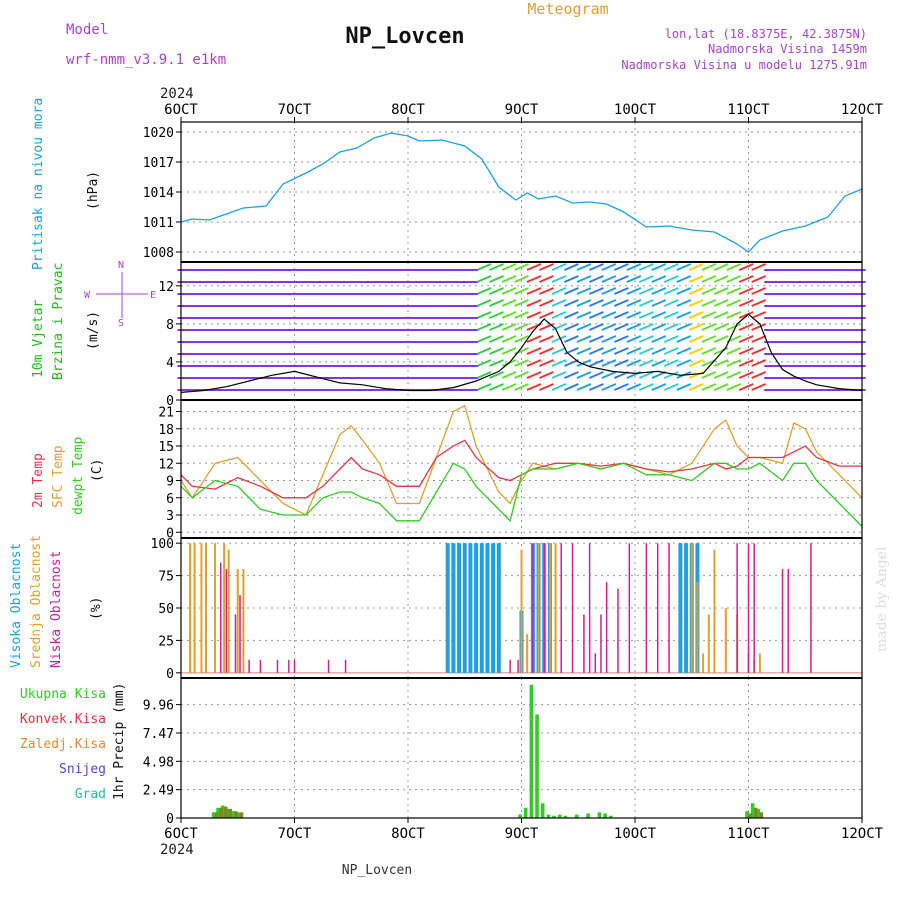 The image size is (900, 900). What do you see at coordinates (36, 601) in the screenshot?
I see `cloud-ylabel-mid: Srednja Oblacnost` at bounding box center [36, 601].